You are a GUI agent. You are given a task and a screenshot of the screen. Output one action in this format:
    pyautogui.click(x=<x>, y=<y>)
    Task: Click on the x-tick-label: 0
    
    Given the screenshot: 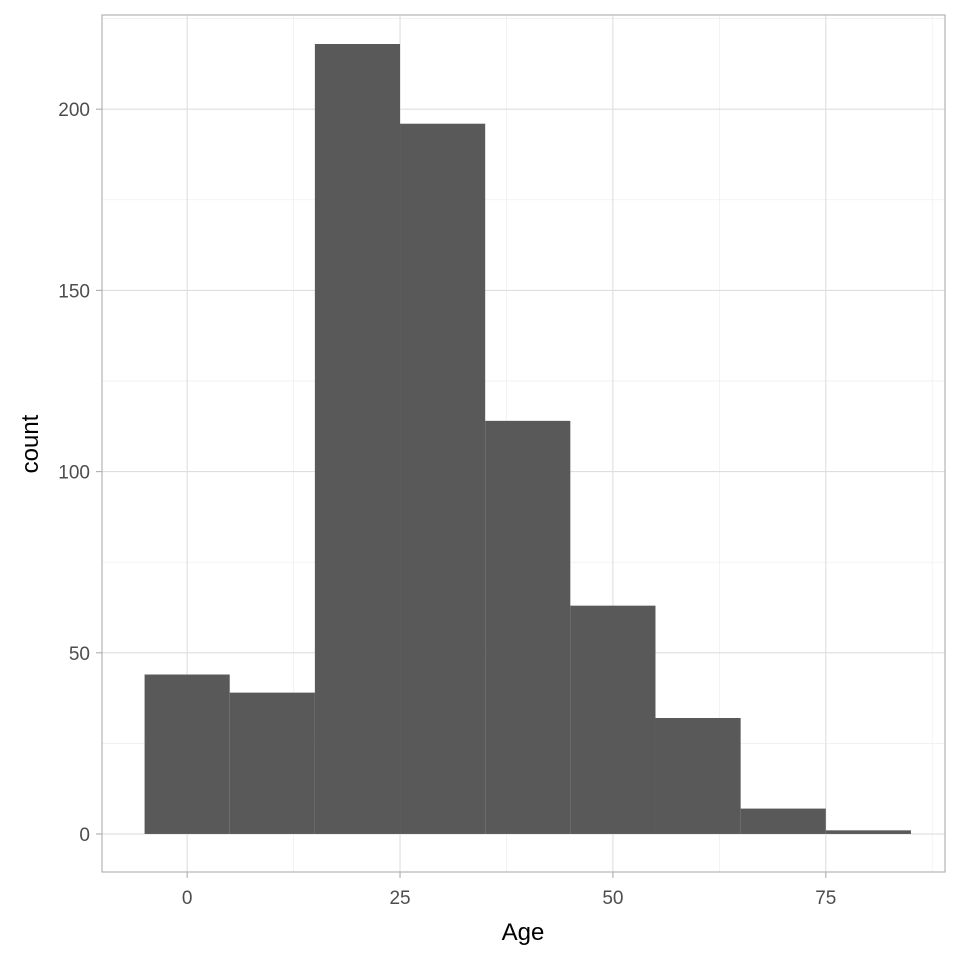 What is the action you would take?
    pyautogui.click(x=187, y=898)
    